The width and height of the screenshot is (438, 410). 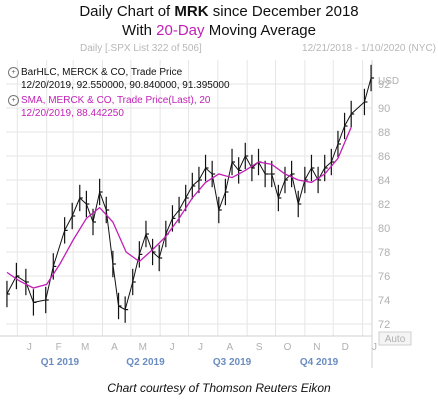 I want to click on list-info: Daily [.SPX List 322 of 506], so click(x=141, y=48).